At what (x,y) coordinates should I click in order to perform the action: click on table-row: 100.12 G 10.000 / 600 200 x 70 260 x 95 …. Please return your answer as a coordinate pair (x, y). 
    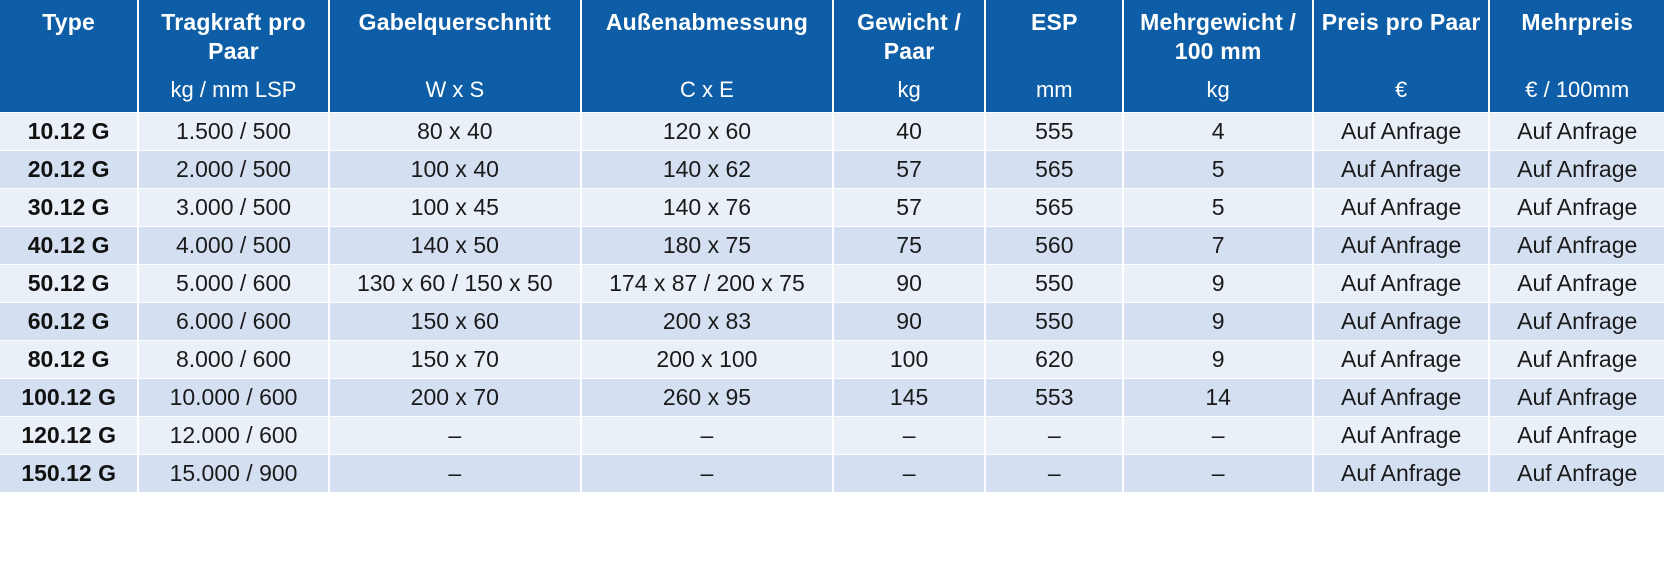
    Looking at the image, I should click on (832, 397).